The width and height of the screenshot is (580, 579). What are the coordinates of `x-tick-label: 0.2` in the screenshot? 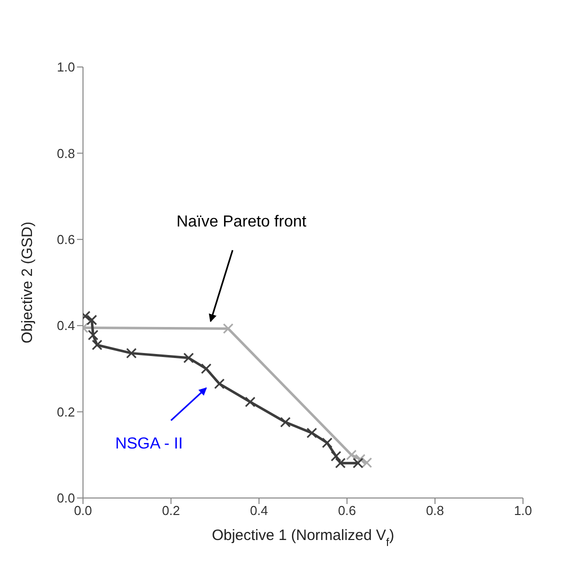 It's located at (171, 510).